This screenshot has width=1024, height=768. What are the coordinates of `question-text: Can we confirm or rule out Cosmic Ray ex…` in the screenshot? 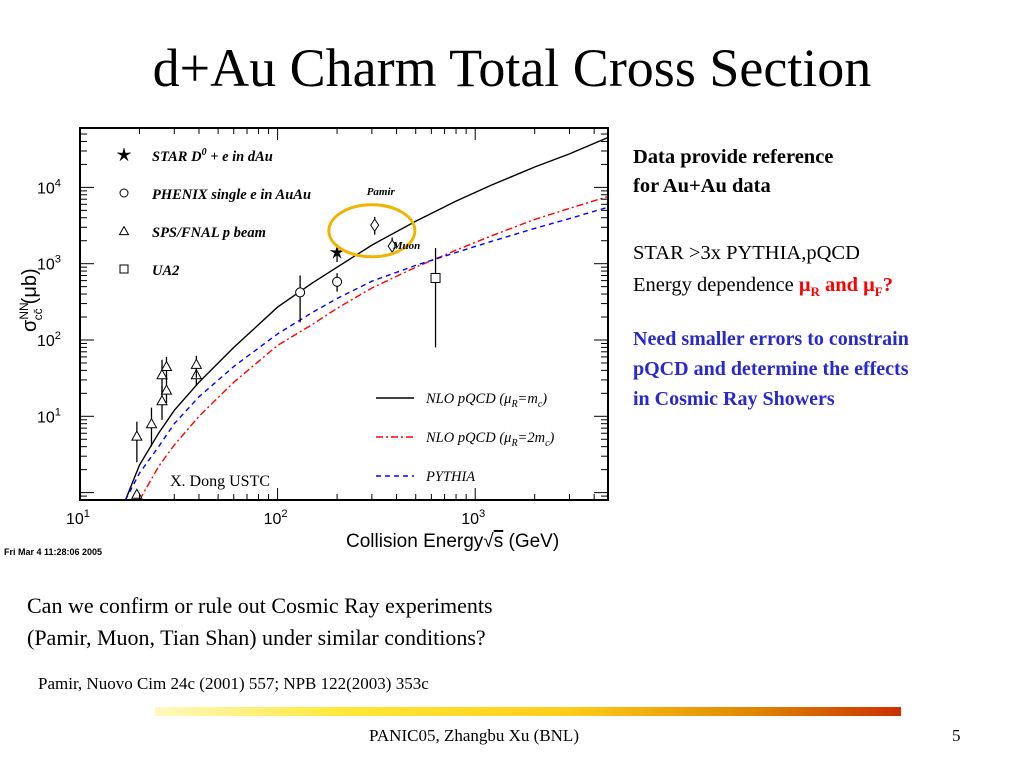 It's located at (260, 622).